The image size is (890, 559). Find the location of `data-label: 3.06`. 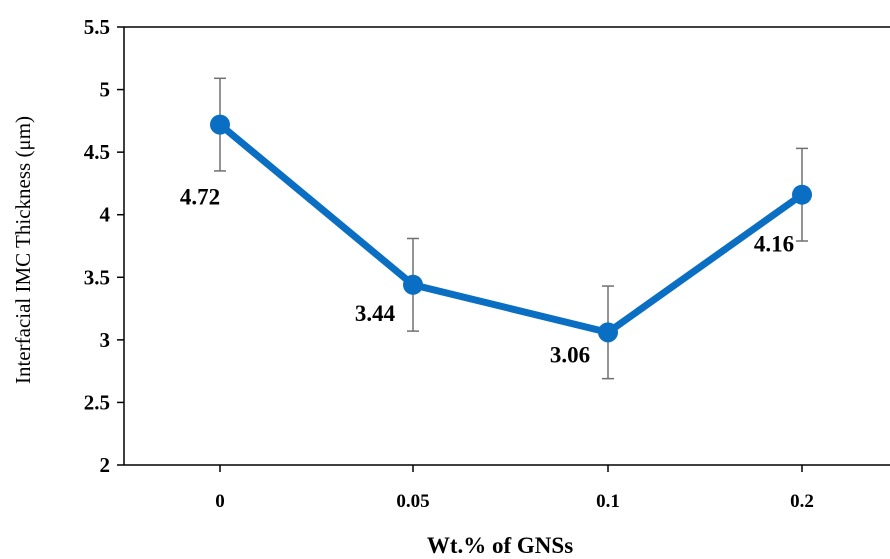

data-label: 3.06 is located at coordinates (570, 354).